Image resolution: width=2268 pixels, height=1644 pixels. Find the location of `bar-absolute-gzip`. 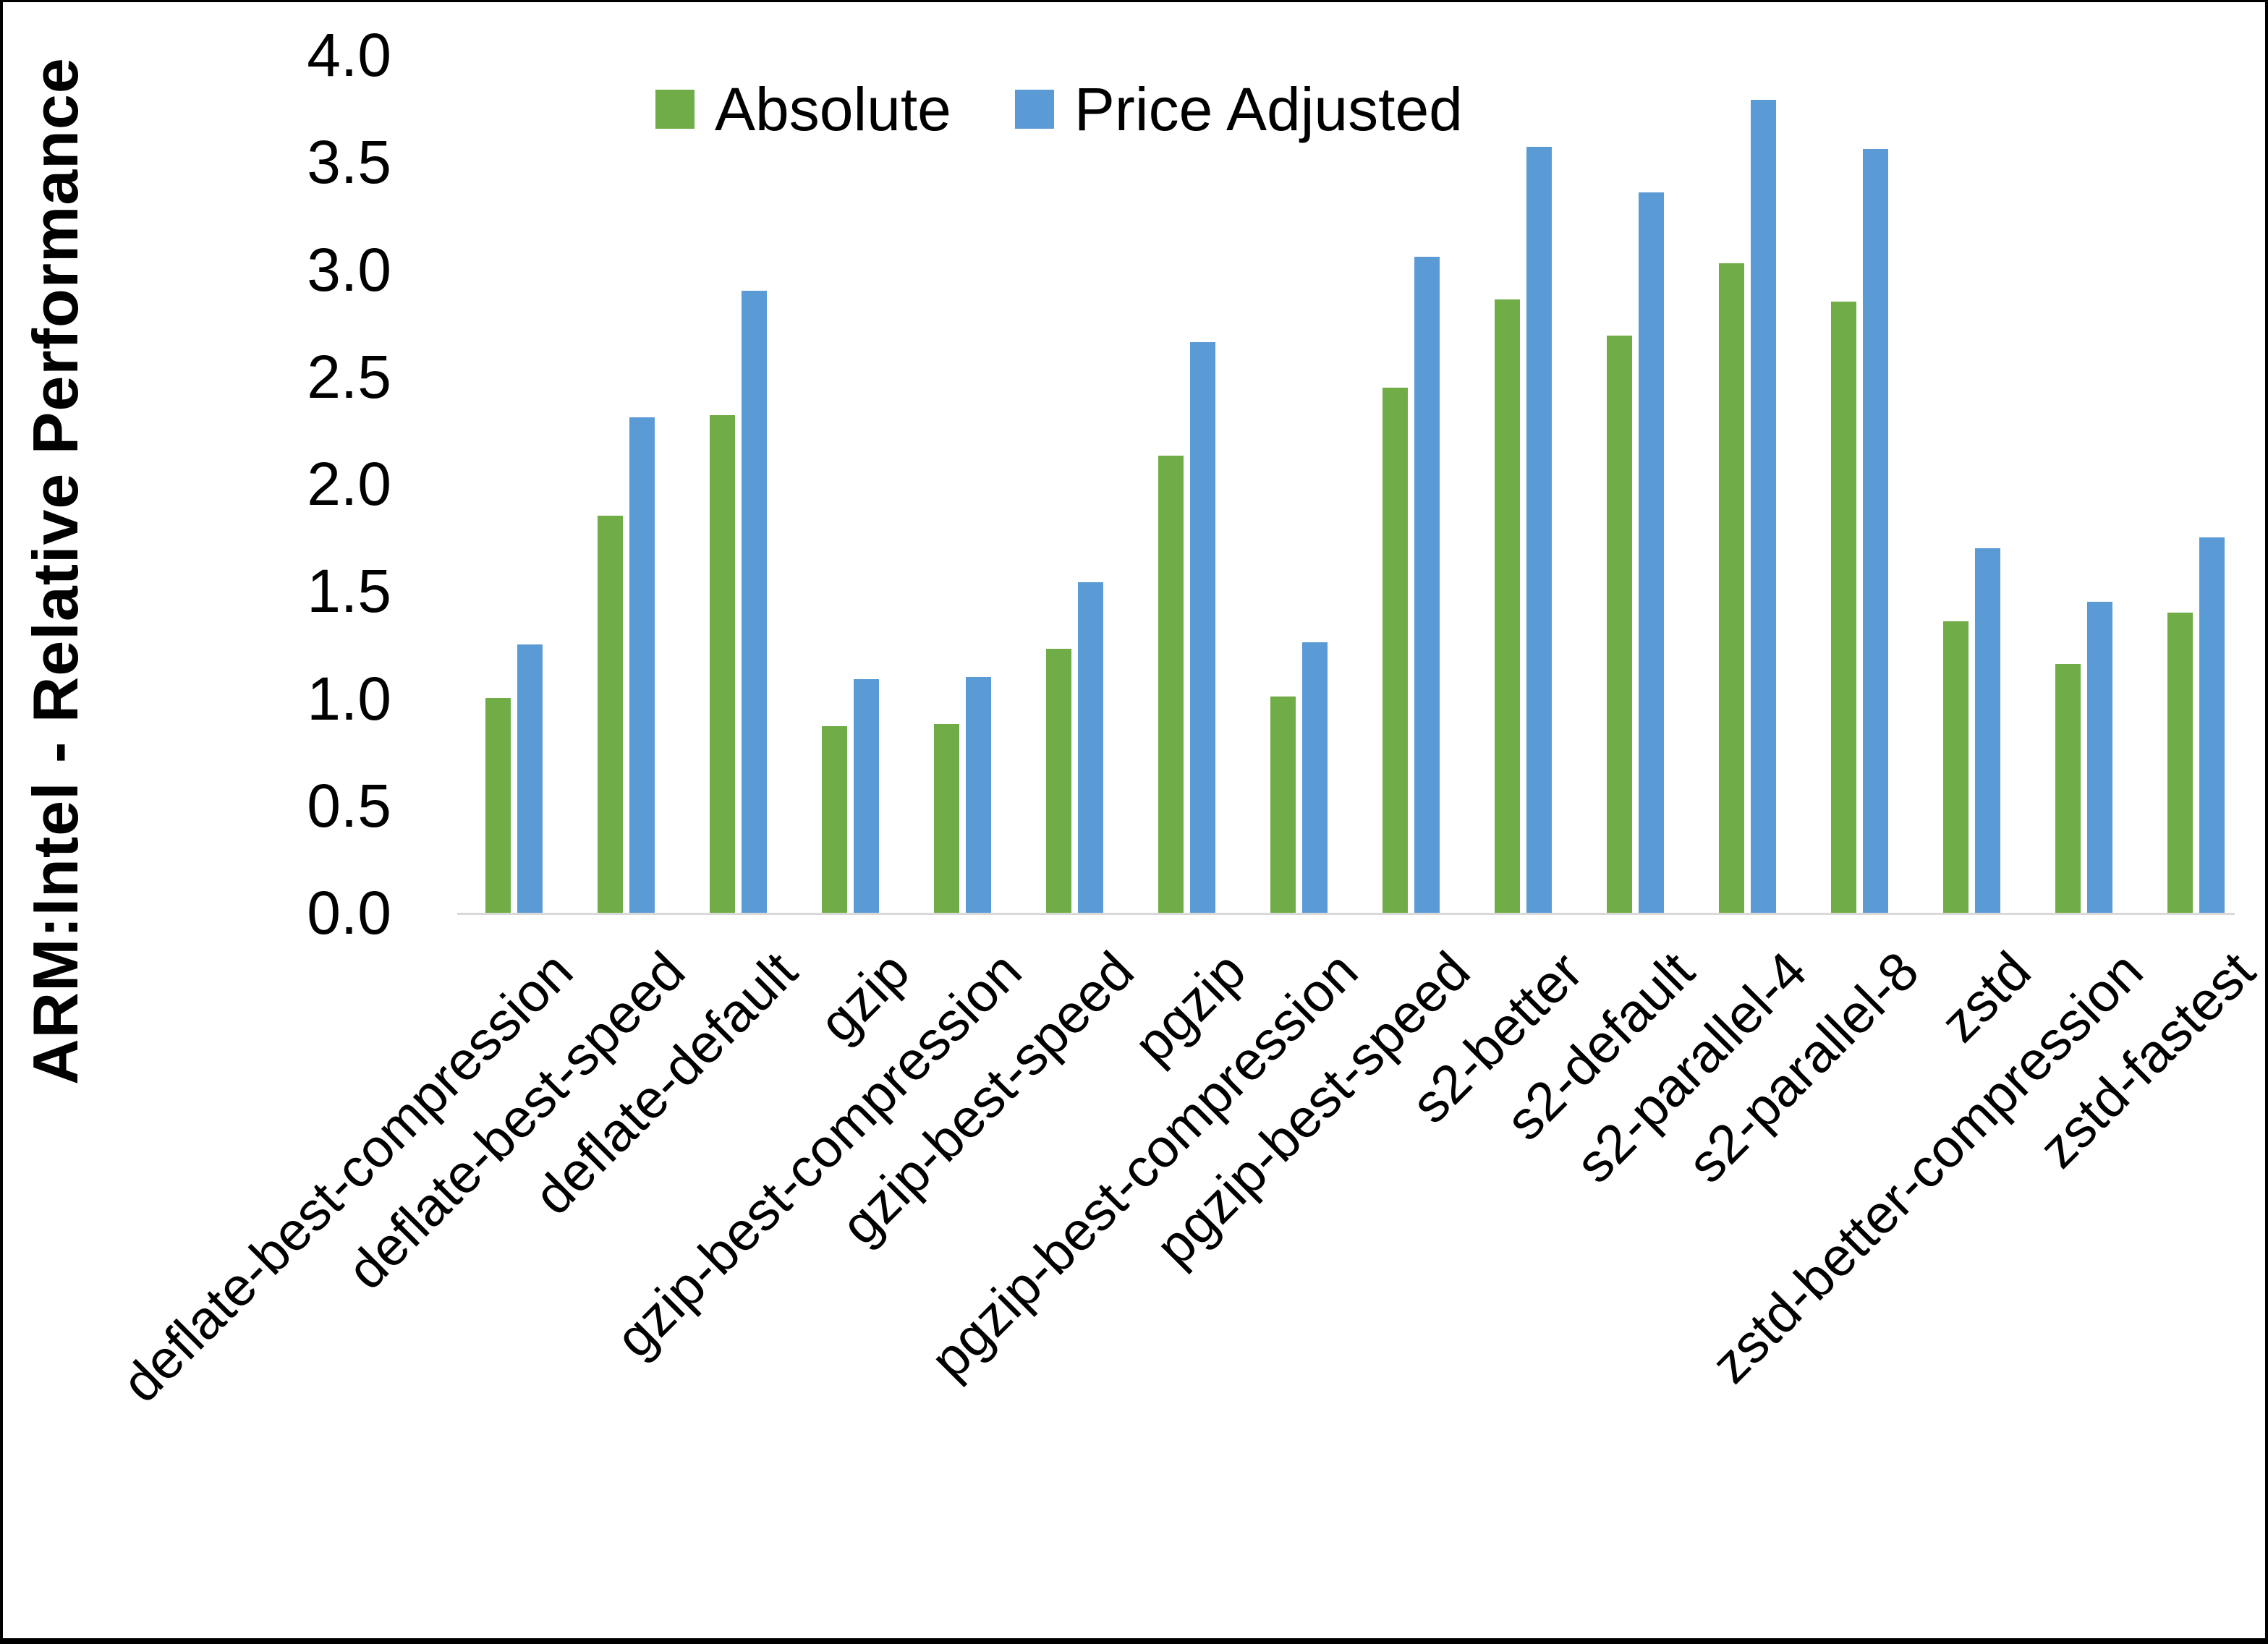

bar-absolute-gzip is located at coordinates (834, 819).